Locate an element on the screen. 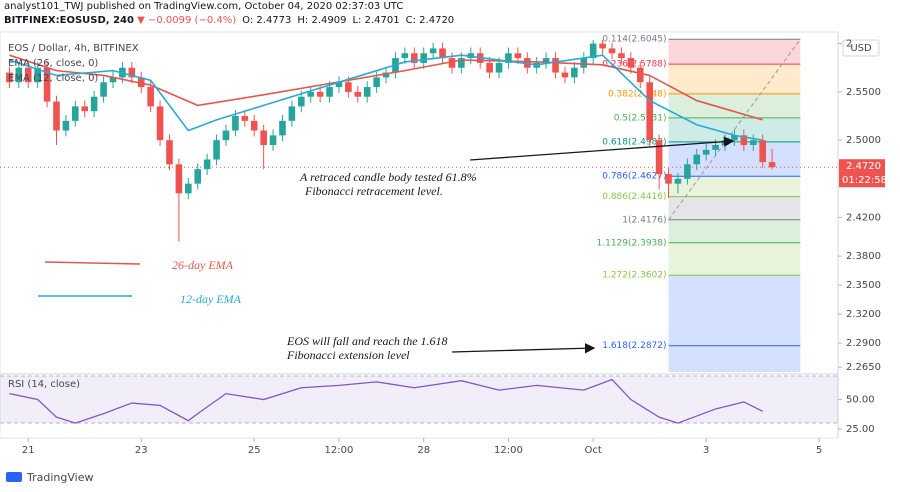 Image resolution: width=900 pixels, height=492 pixels. y-tick-label: 2.4200 is located at coordinates (863, 217).